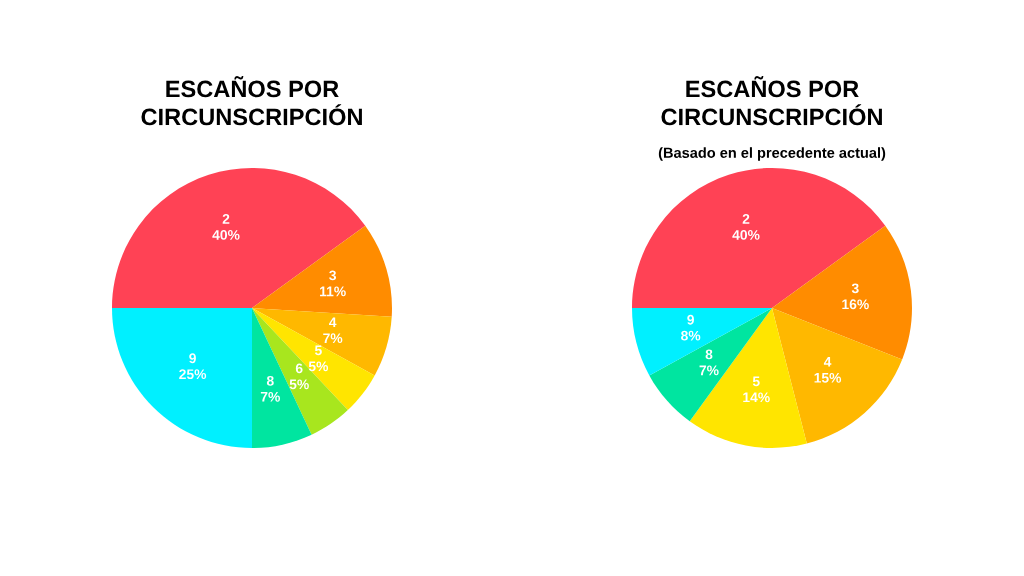 Image resolution: width=1024 pixels, height=576 pixels. I want to click on slice-label: 6, so click(299, 368).